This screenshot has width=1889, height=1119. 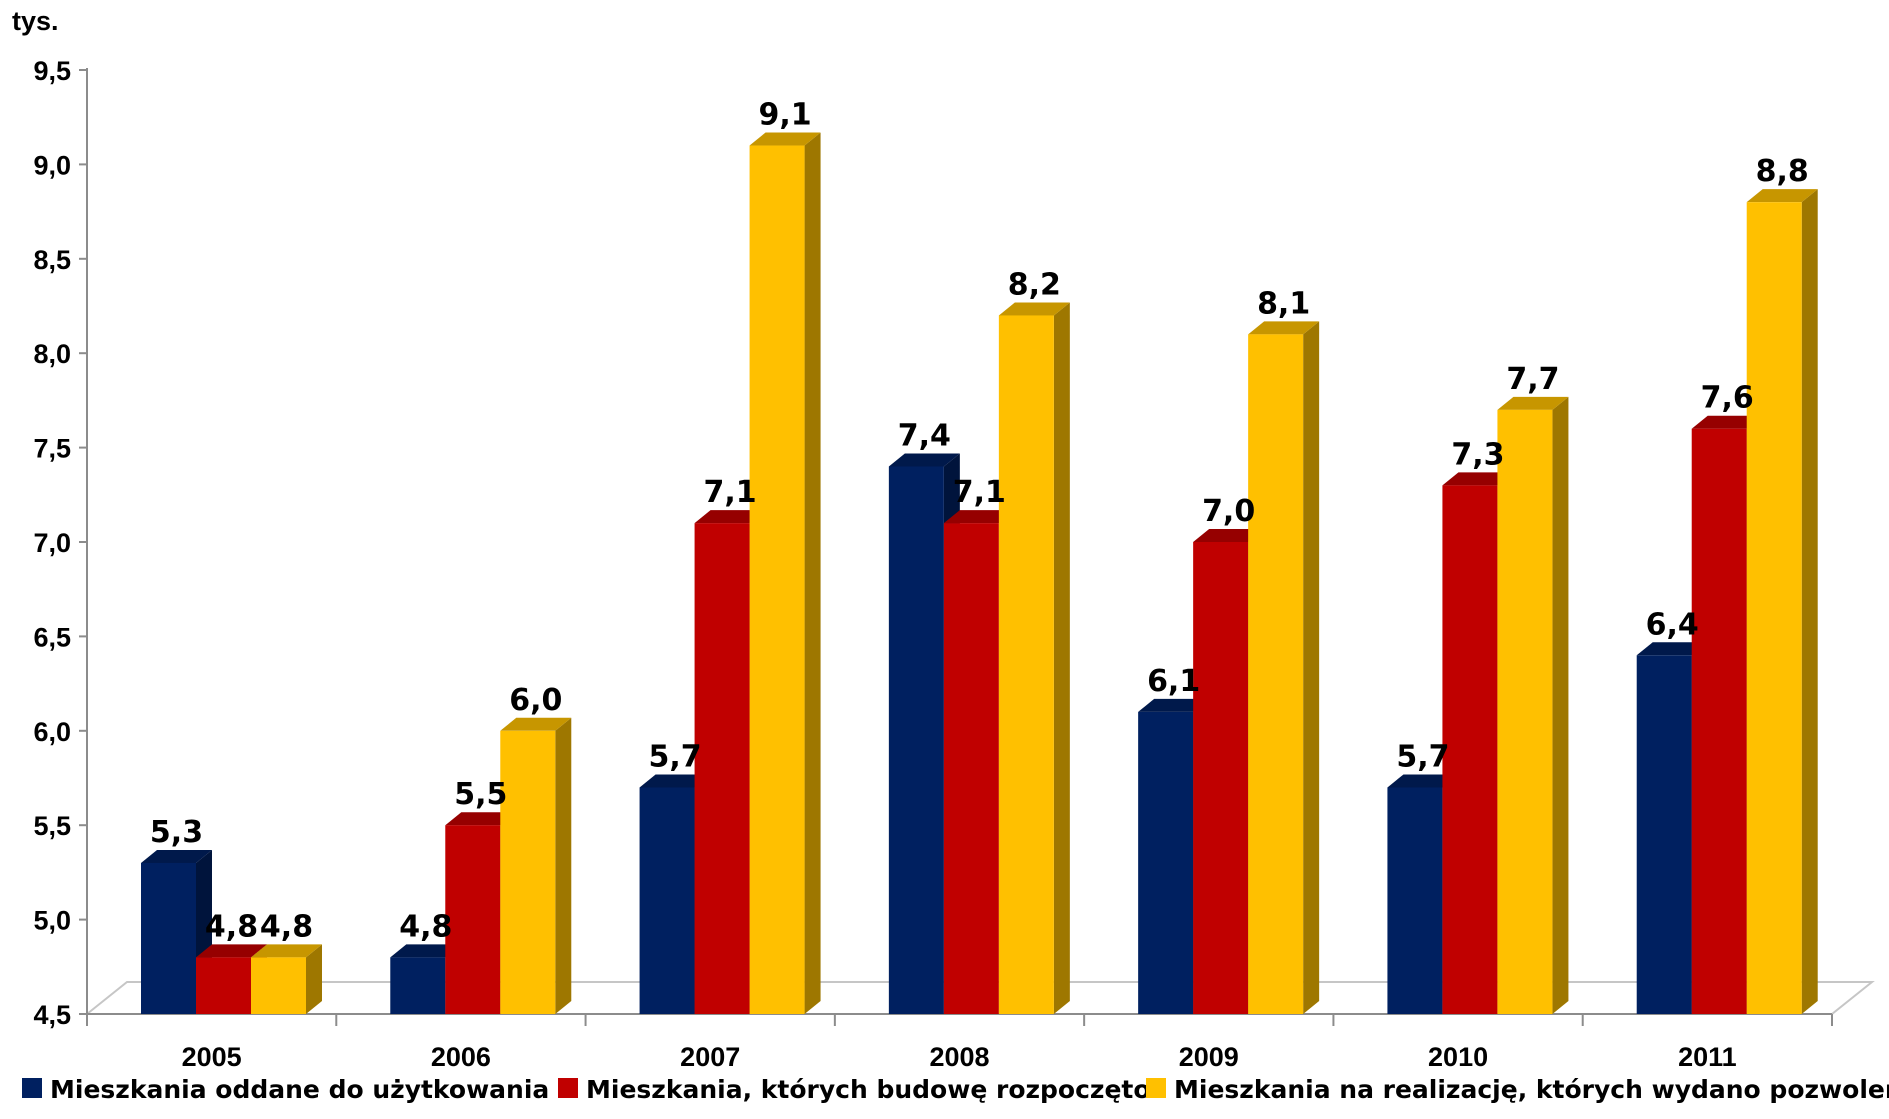 I want to click on x-tick-label: 2007, so click(x=710, y=1057).